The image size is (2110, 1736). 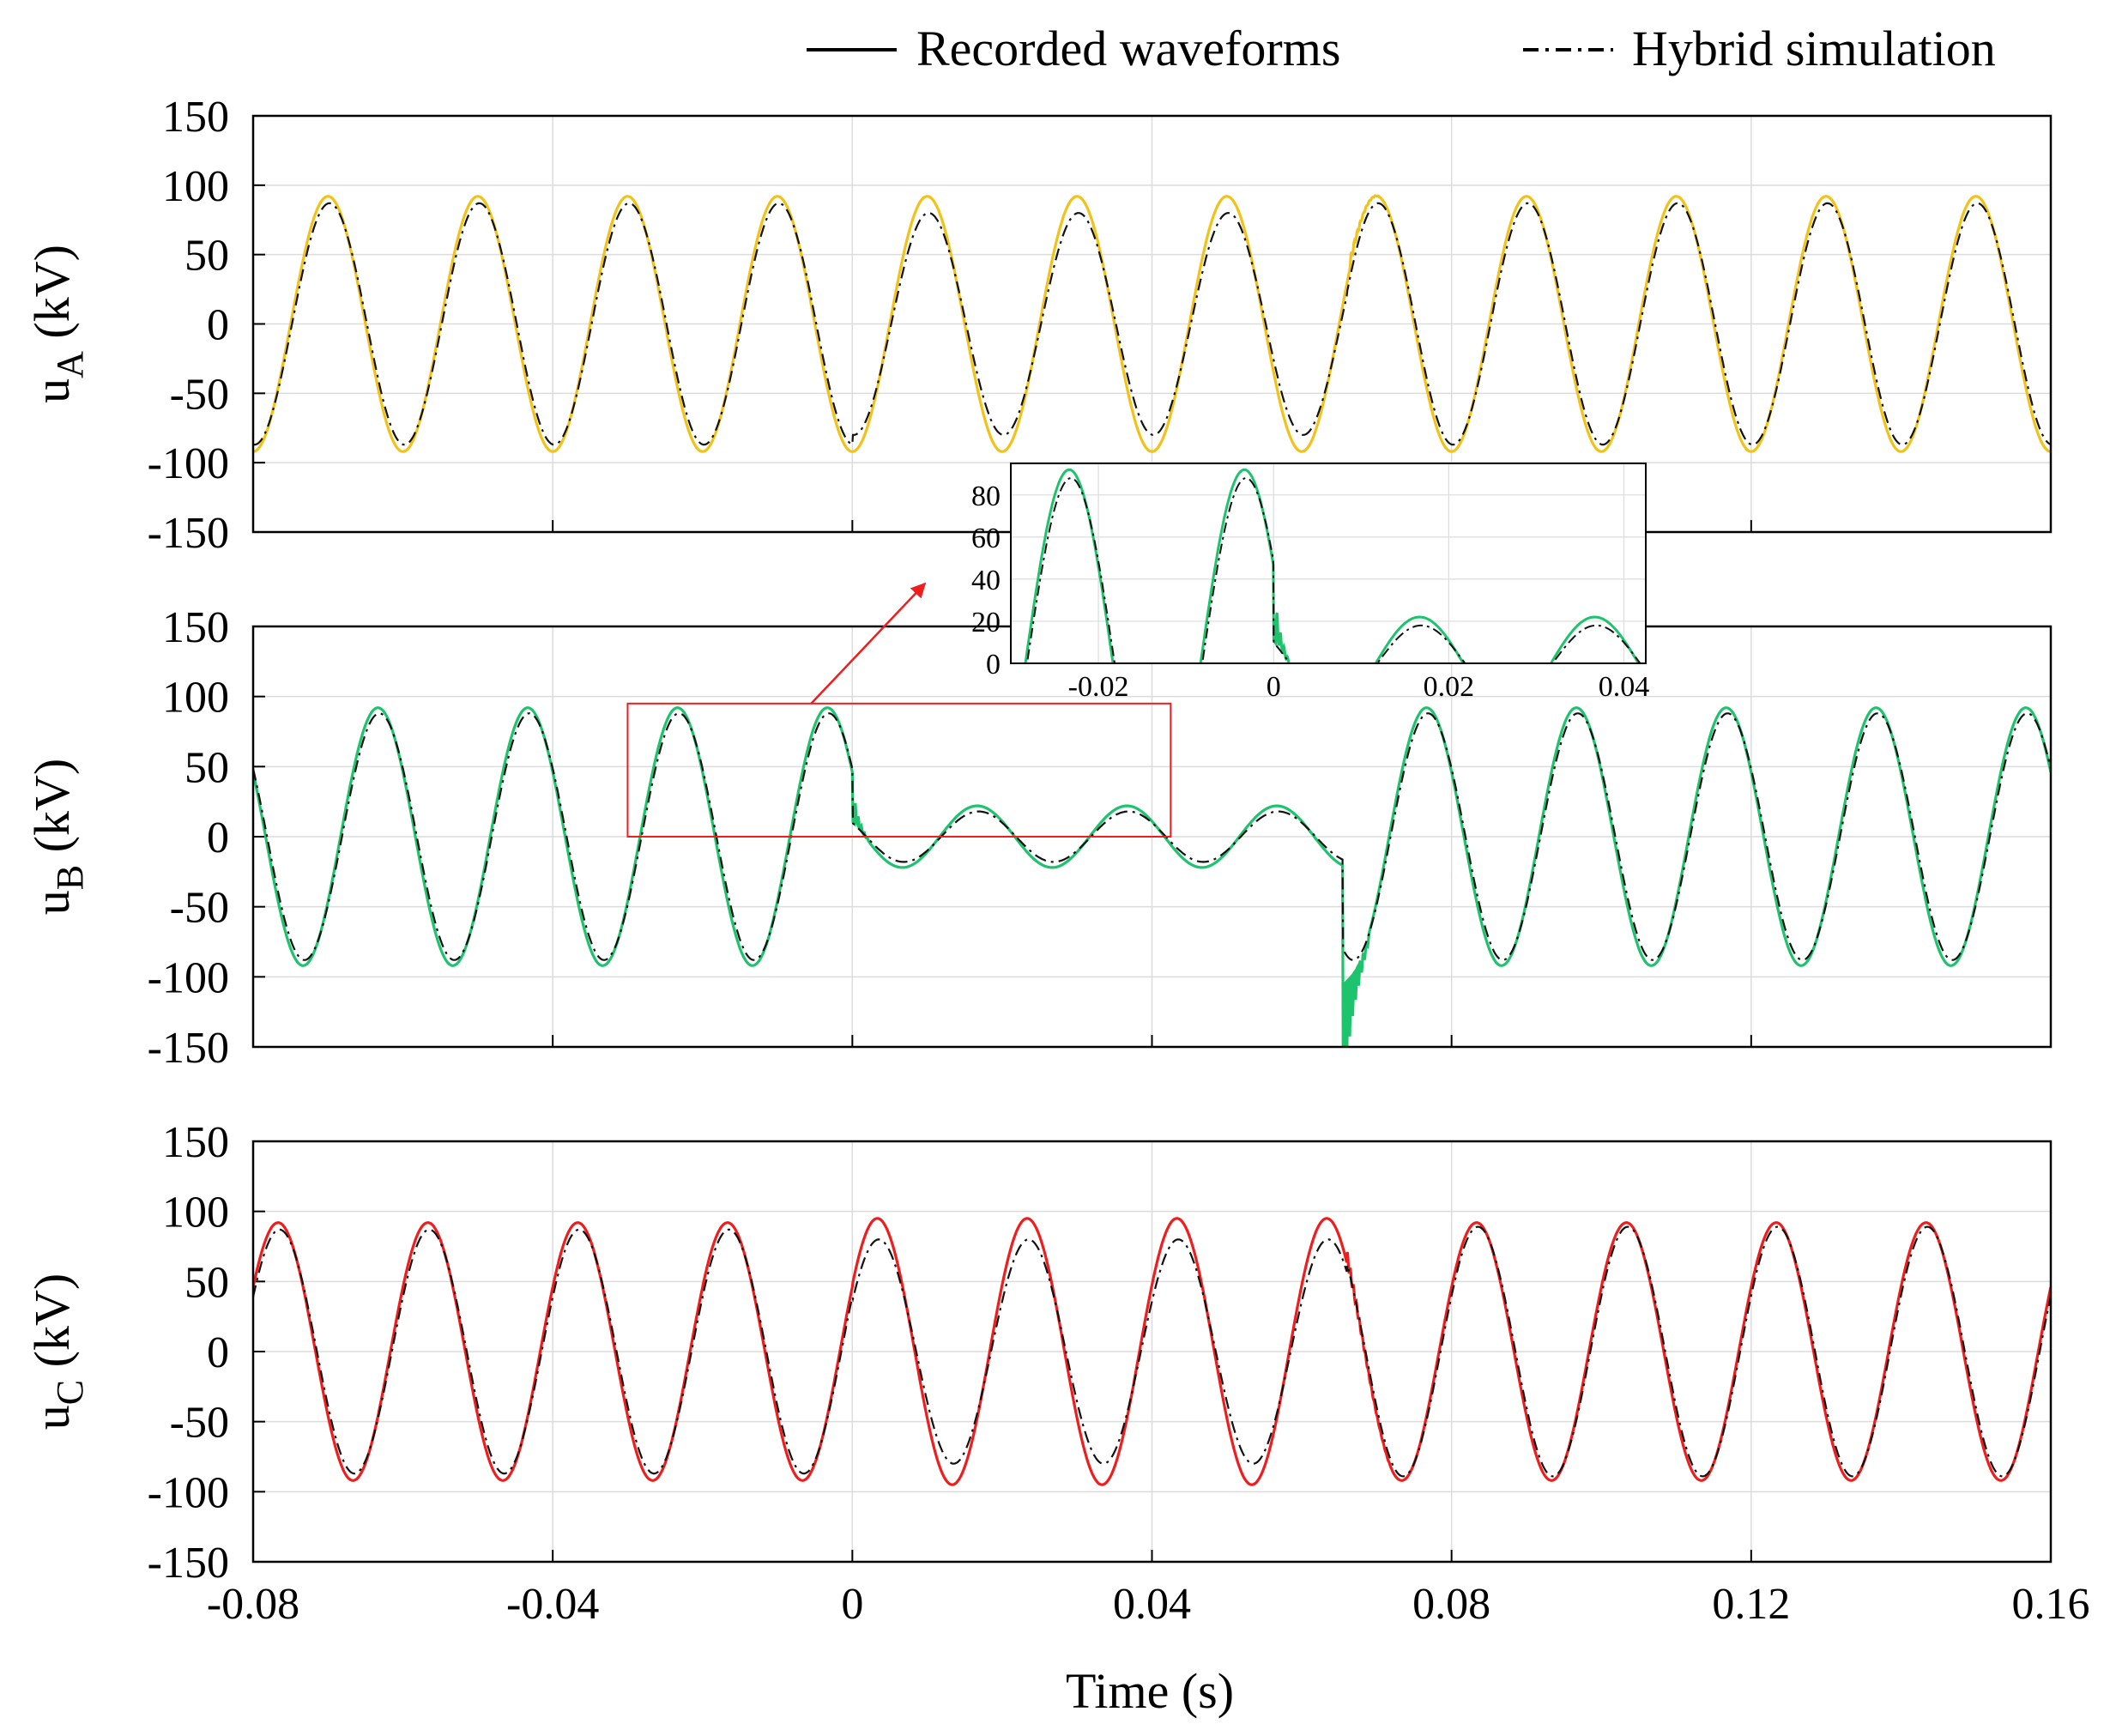 I want to click on x-tick-label: -0.04, so click(x=552, y=1604).